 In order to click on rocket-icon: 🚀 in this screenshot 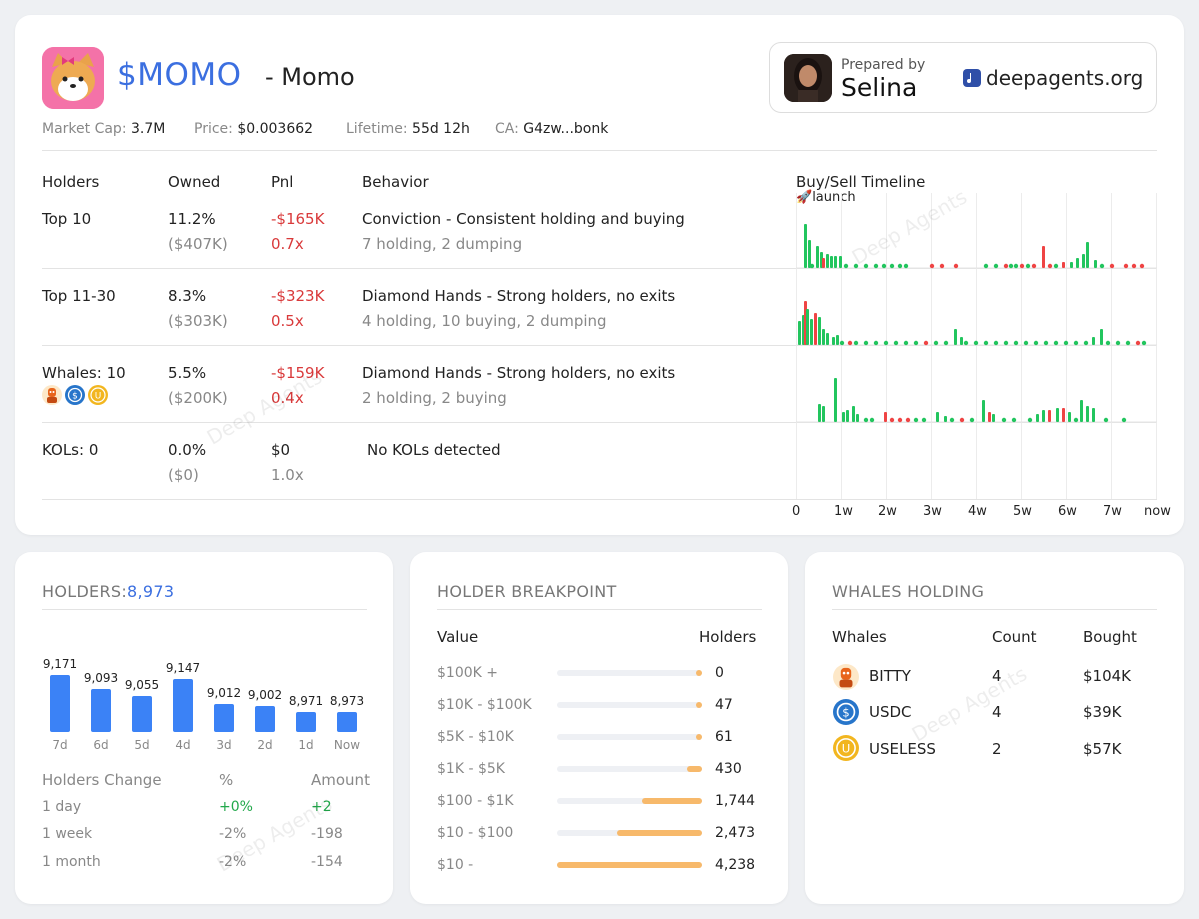, I will do `click(804, 197)`.